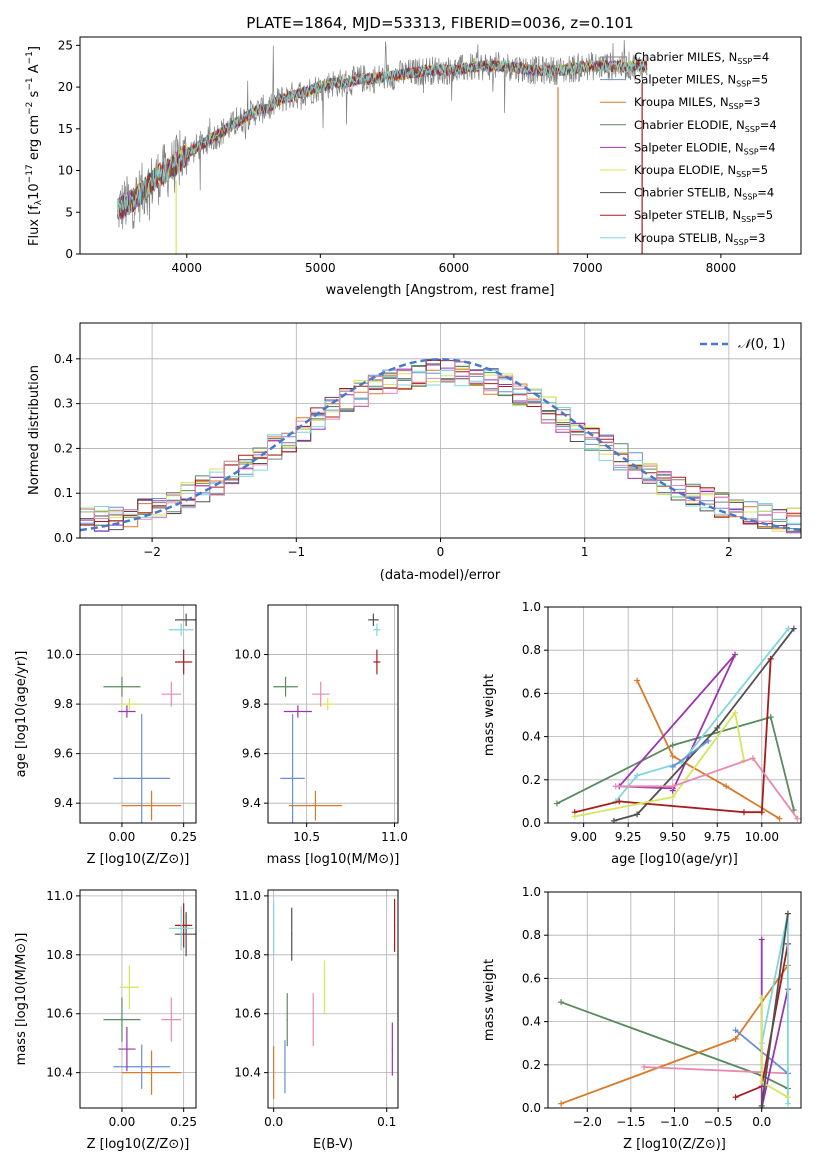 The image size is (819, 1170). I want to click on y-axis-label: mass weight, so click(489, 715).